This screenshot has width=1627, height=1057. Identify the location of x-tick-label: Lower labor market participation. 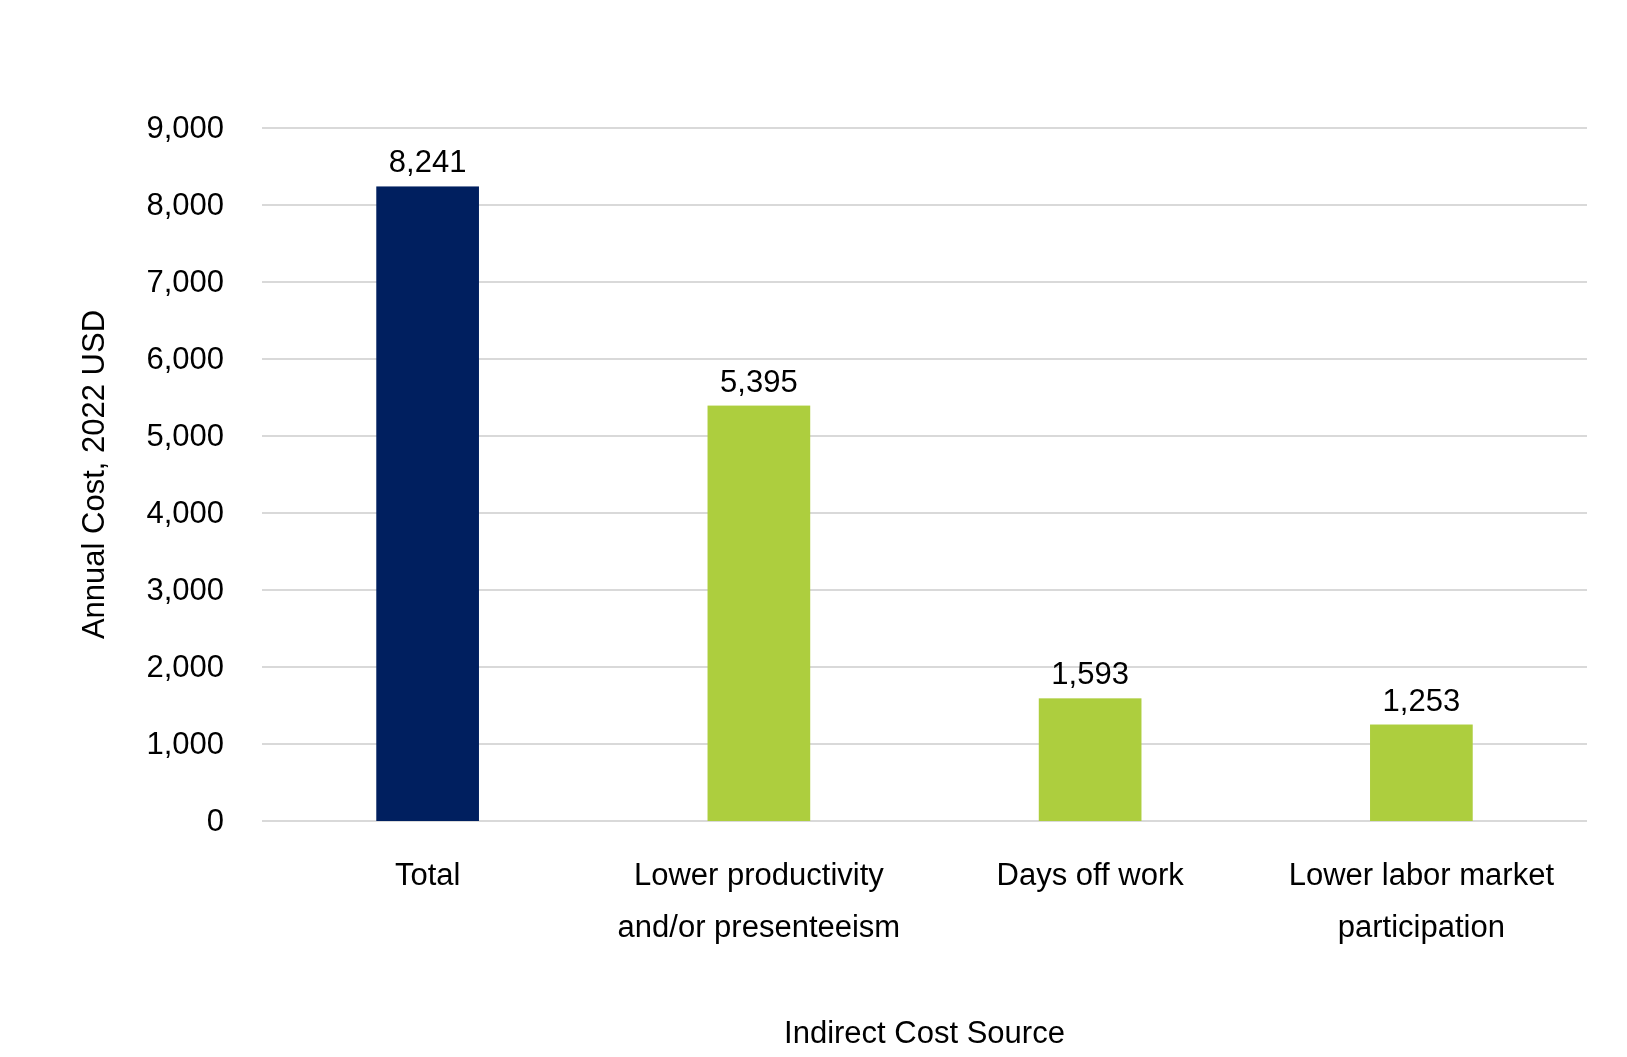
(1421, 900).